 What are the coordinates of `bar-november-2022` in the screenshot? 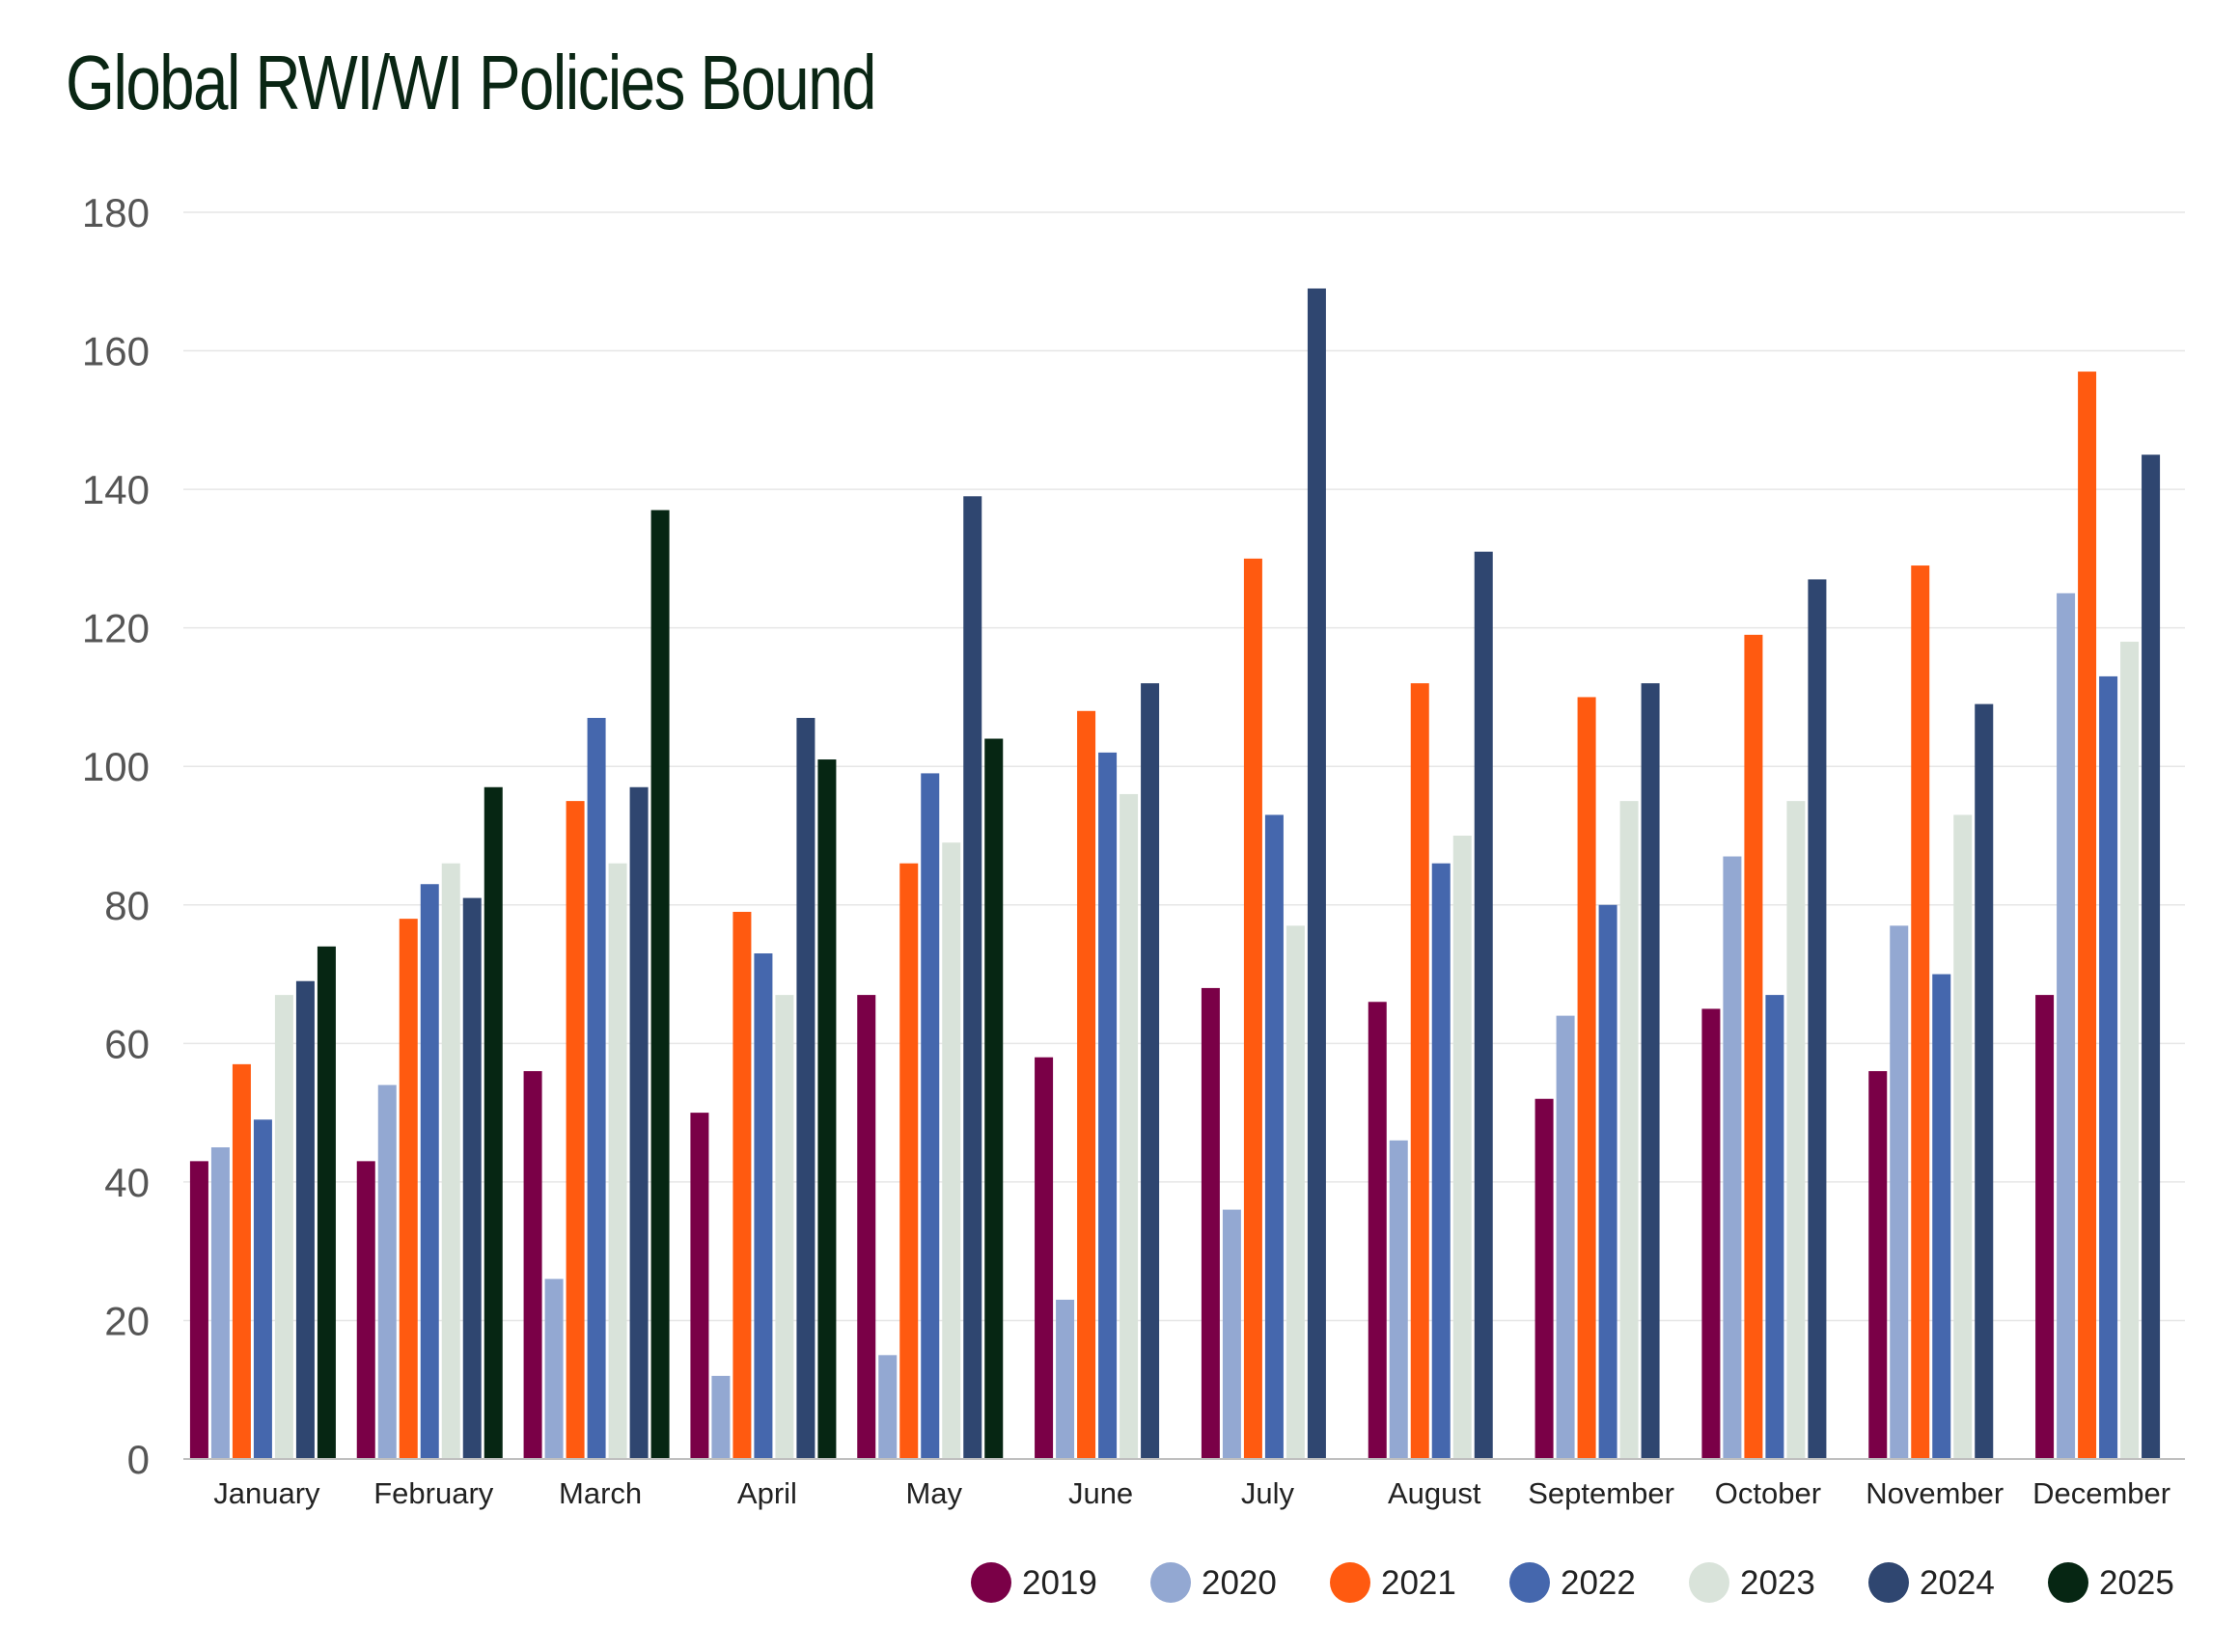 It's located at (1941, 1216).